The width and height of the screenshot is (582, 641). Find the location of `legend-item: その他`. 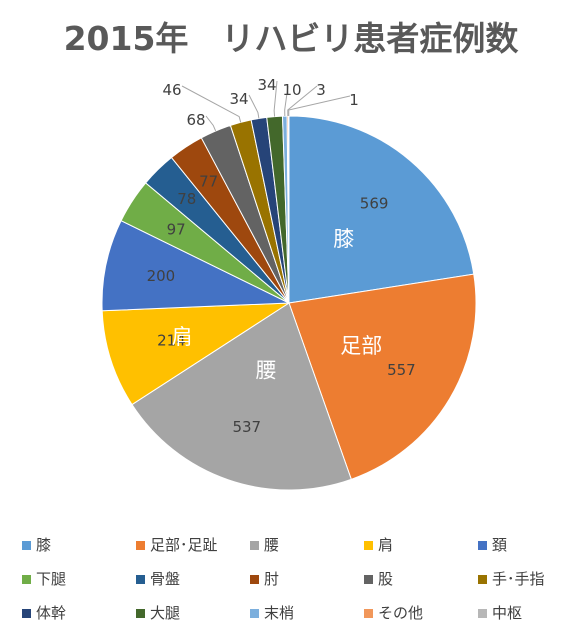

legend-item: その他 is located at coordinates (393, 613).